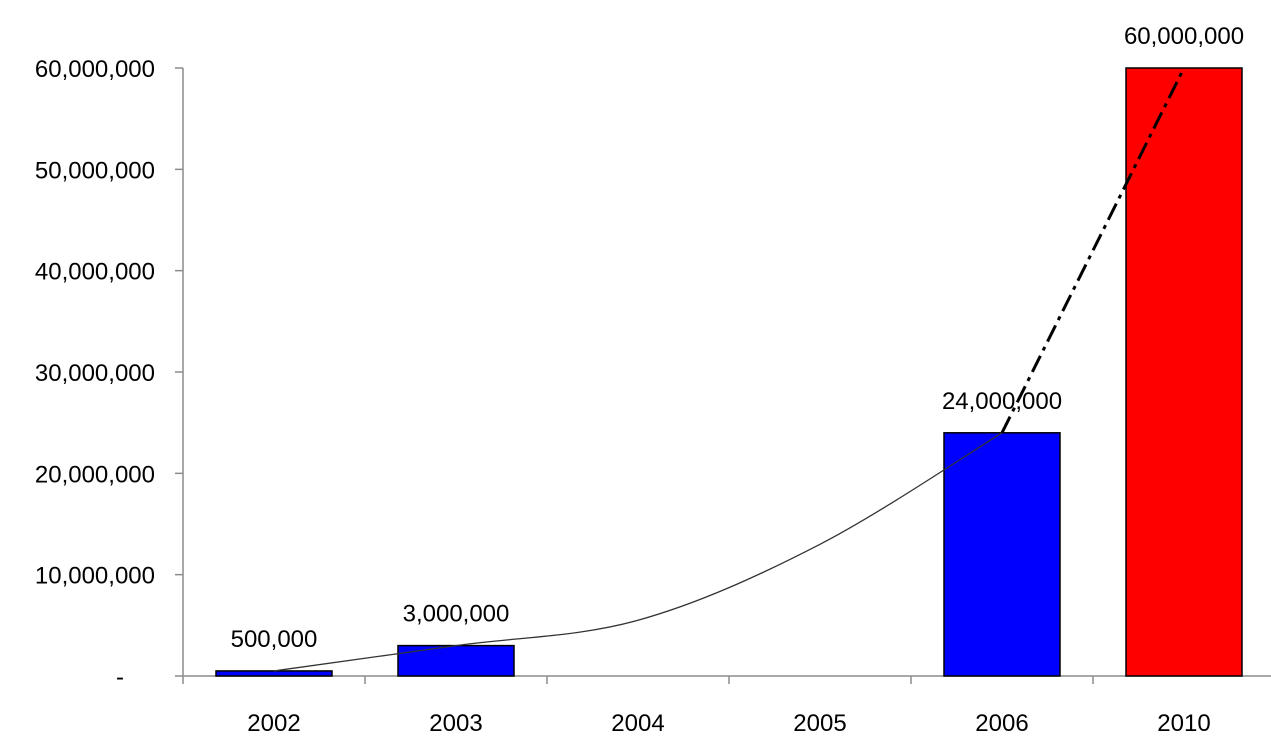  What do you see at coordinates (274, 673) in the screenshot?
I see `bar-2002` at bounding box center [274, 673].